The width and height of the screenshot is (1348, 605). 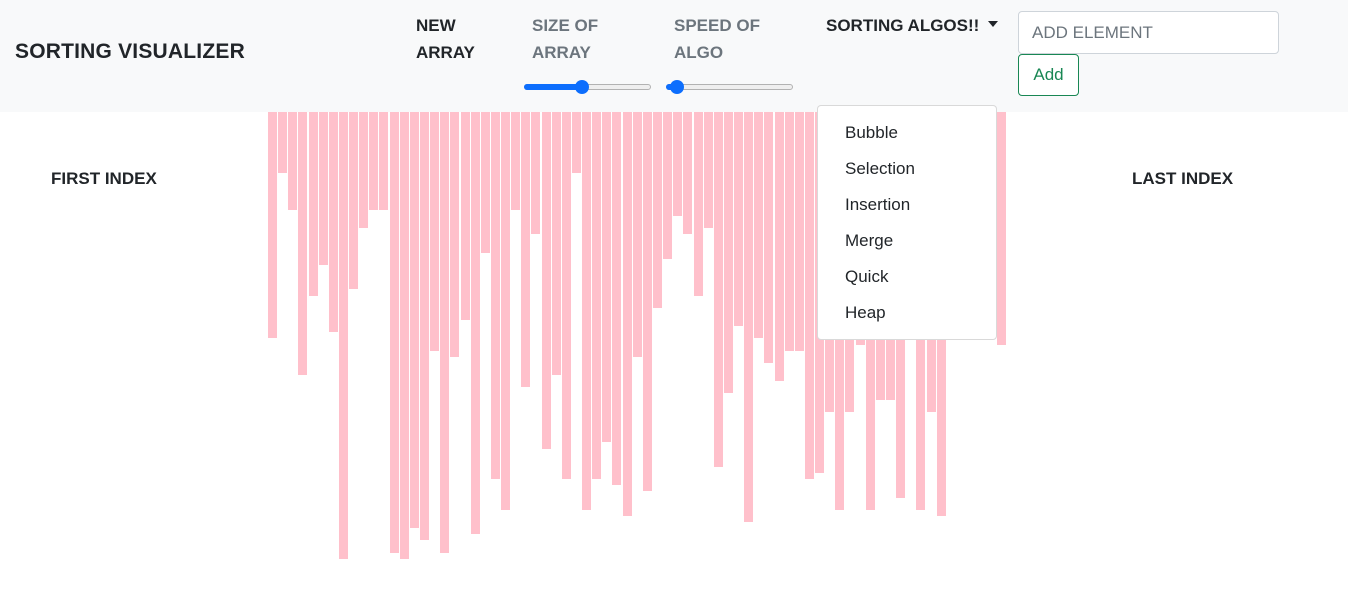 I want to click on add-element-input, so click(x=1148, y=32).